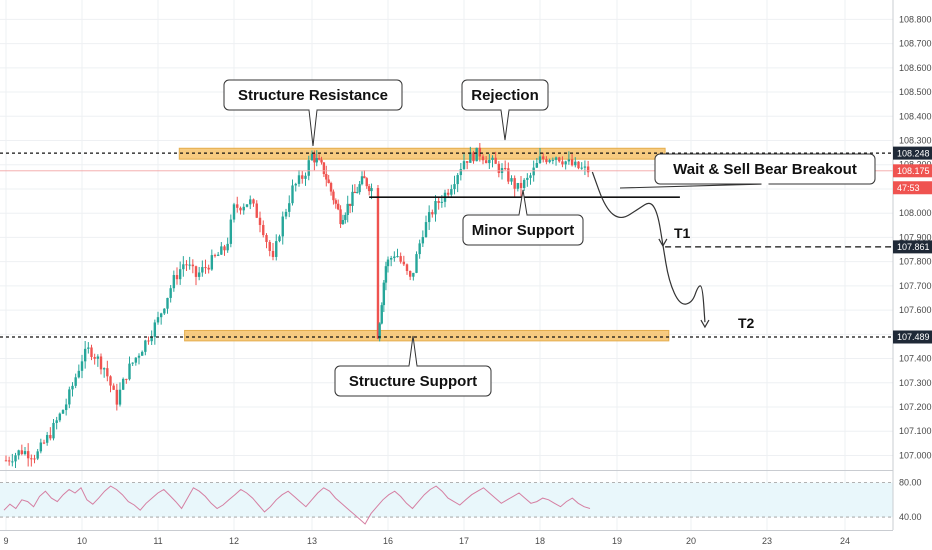 Image resolution: width=932 pixels, height=550 pixels. What do you see at coordinates (388, 541) in the screenshot?
I see `time-tick-label: 16` at bounding box center [388, 541].